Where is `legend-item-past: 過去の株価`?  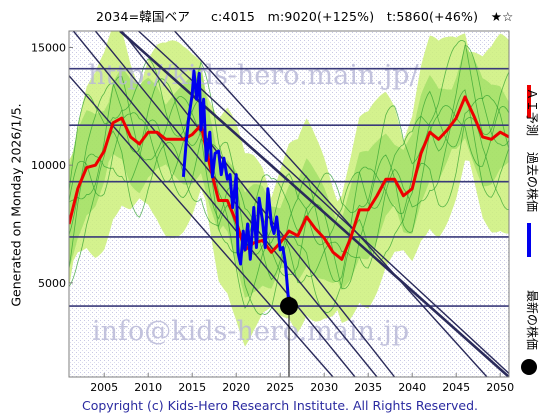
legend-item-past: 過去の株価 is located at coordinates (532, 204).